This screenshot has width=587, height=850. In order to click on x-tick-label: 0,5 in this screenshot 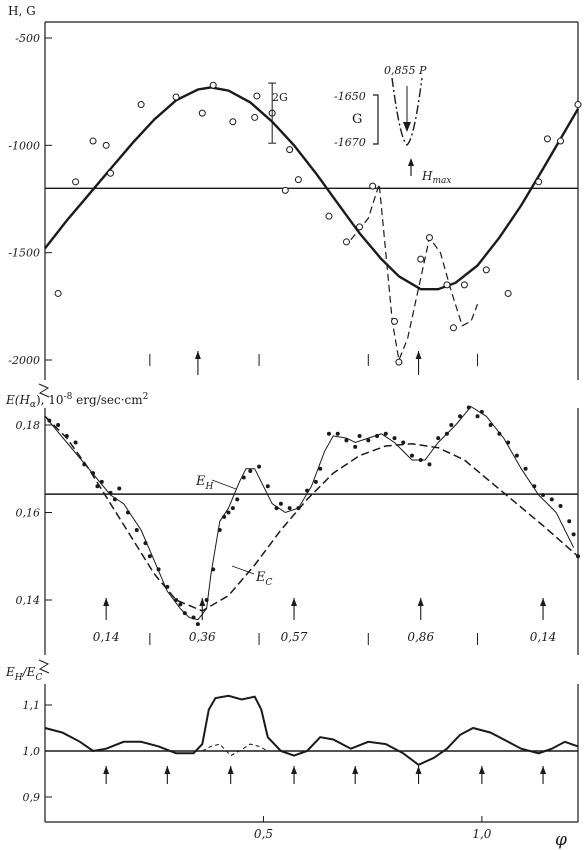, I will do `click(263, 834)`.